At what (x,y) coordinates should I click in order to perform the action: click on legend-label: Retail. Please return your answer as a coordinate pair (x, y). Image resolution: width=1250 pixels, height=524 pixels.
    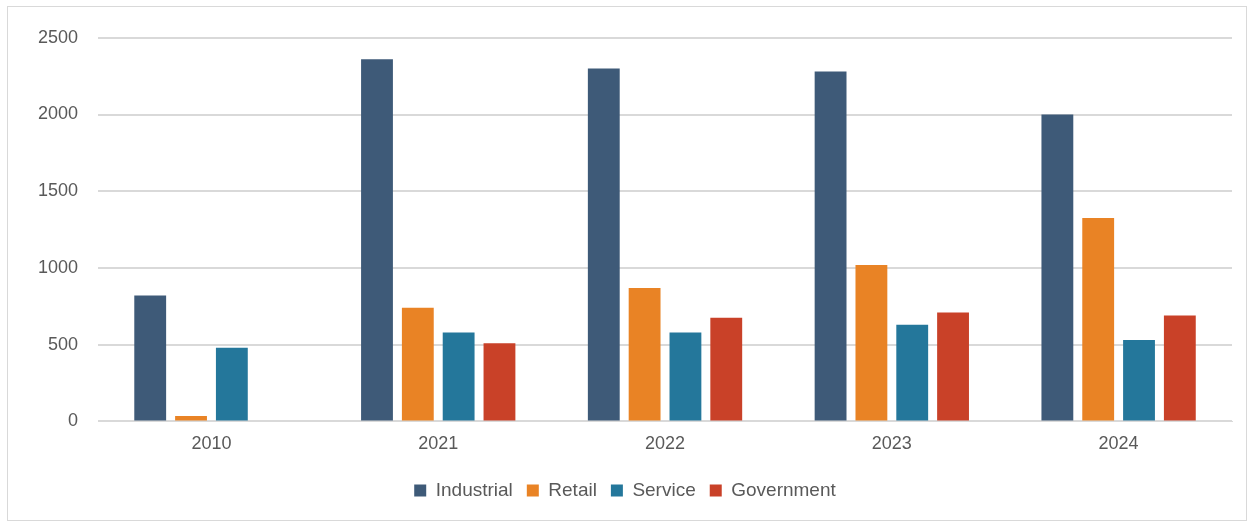
    Looking at the image, I should click on (572, 489).